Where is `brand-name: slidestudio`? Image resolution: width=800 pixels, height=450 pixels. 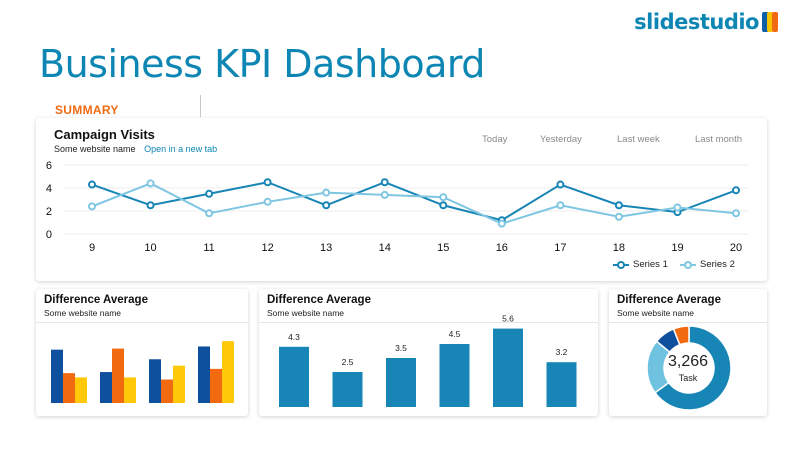
brand-name: slidestudio is located at coordinates (696, 22).